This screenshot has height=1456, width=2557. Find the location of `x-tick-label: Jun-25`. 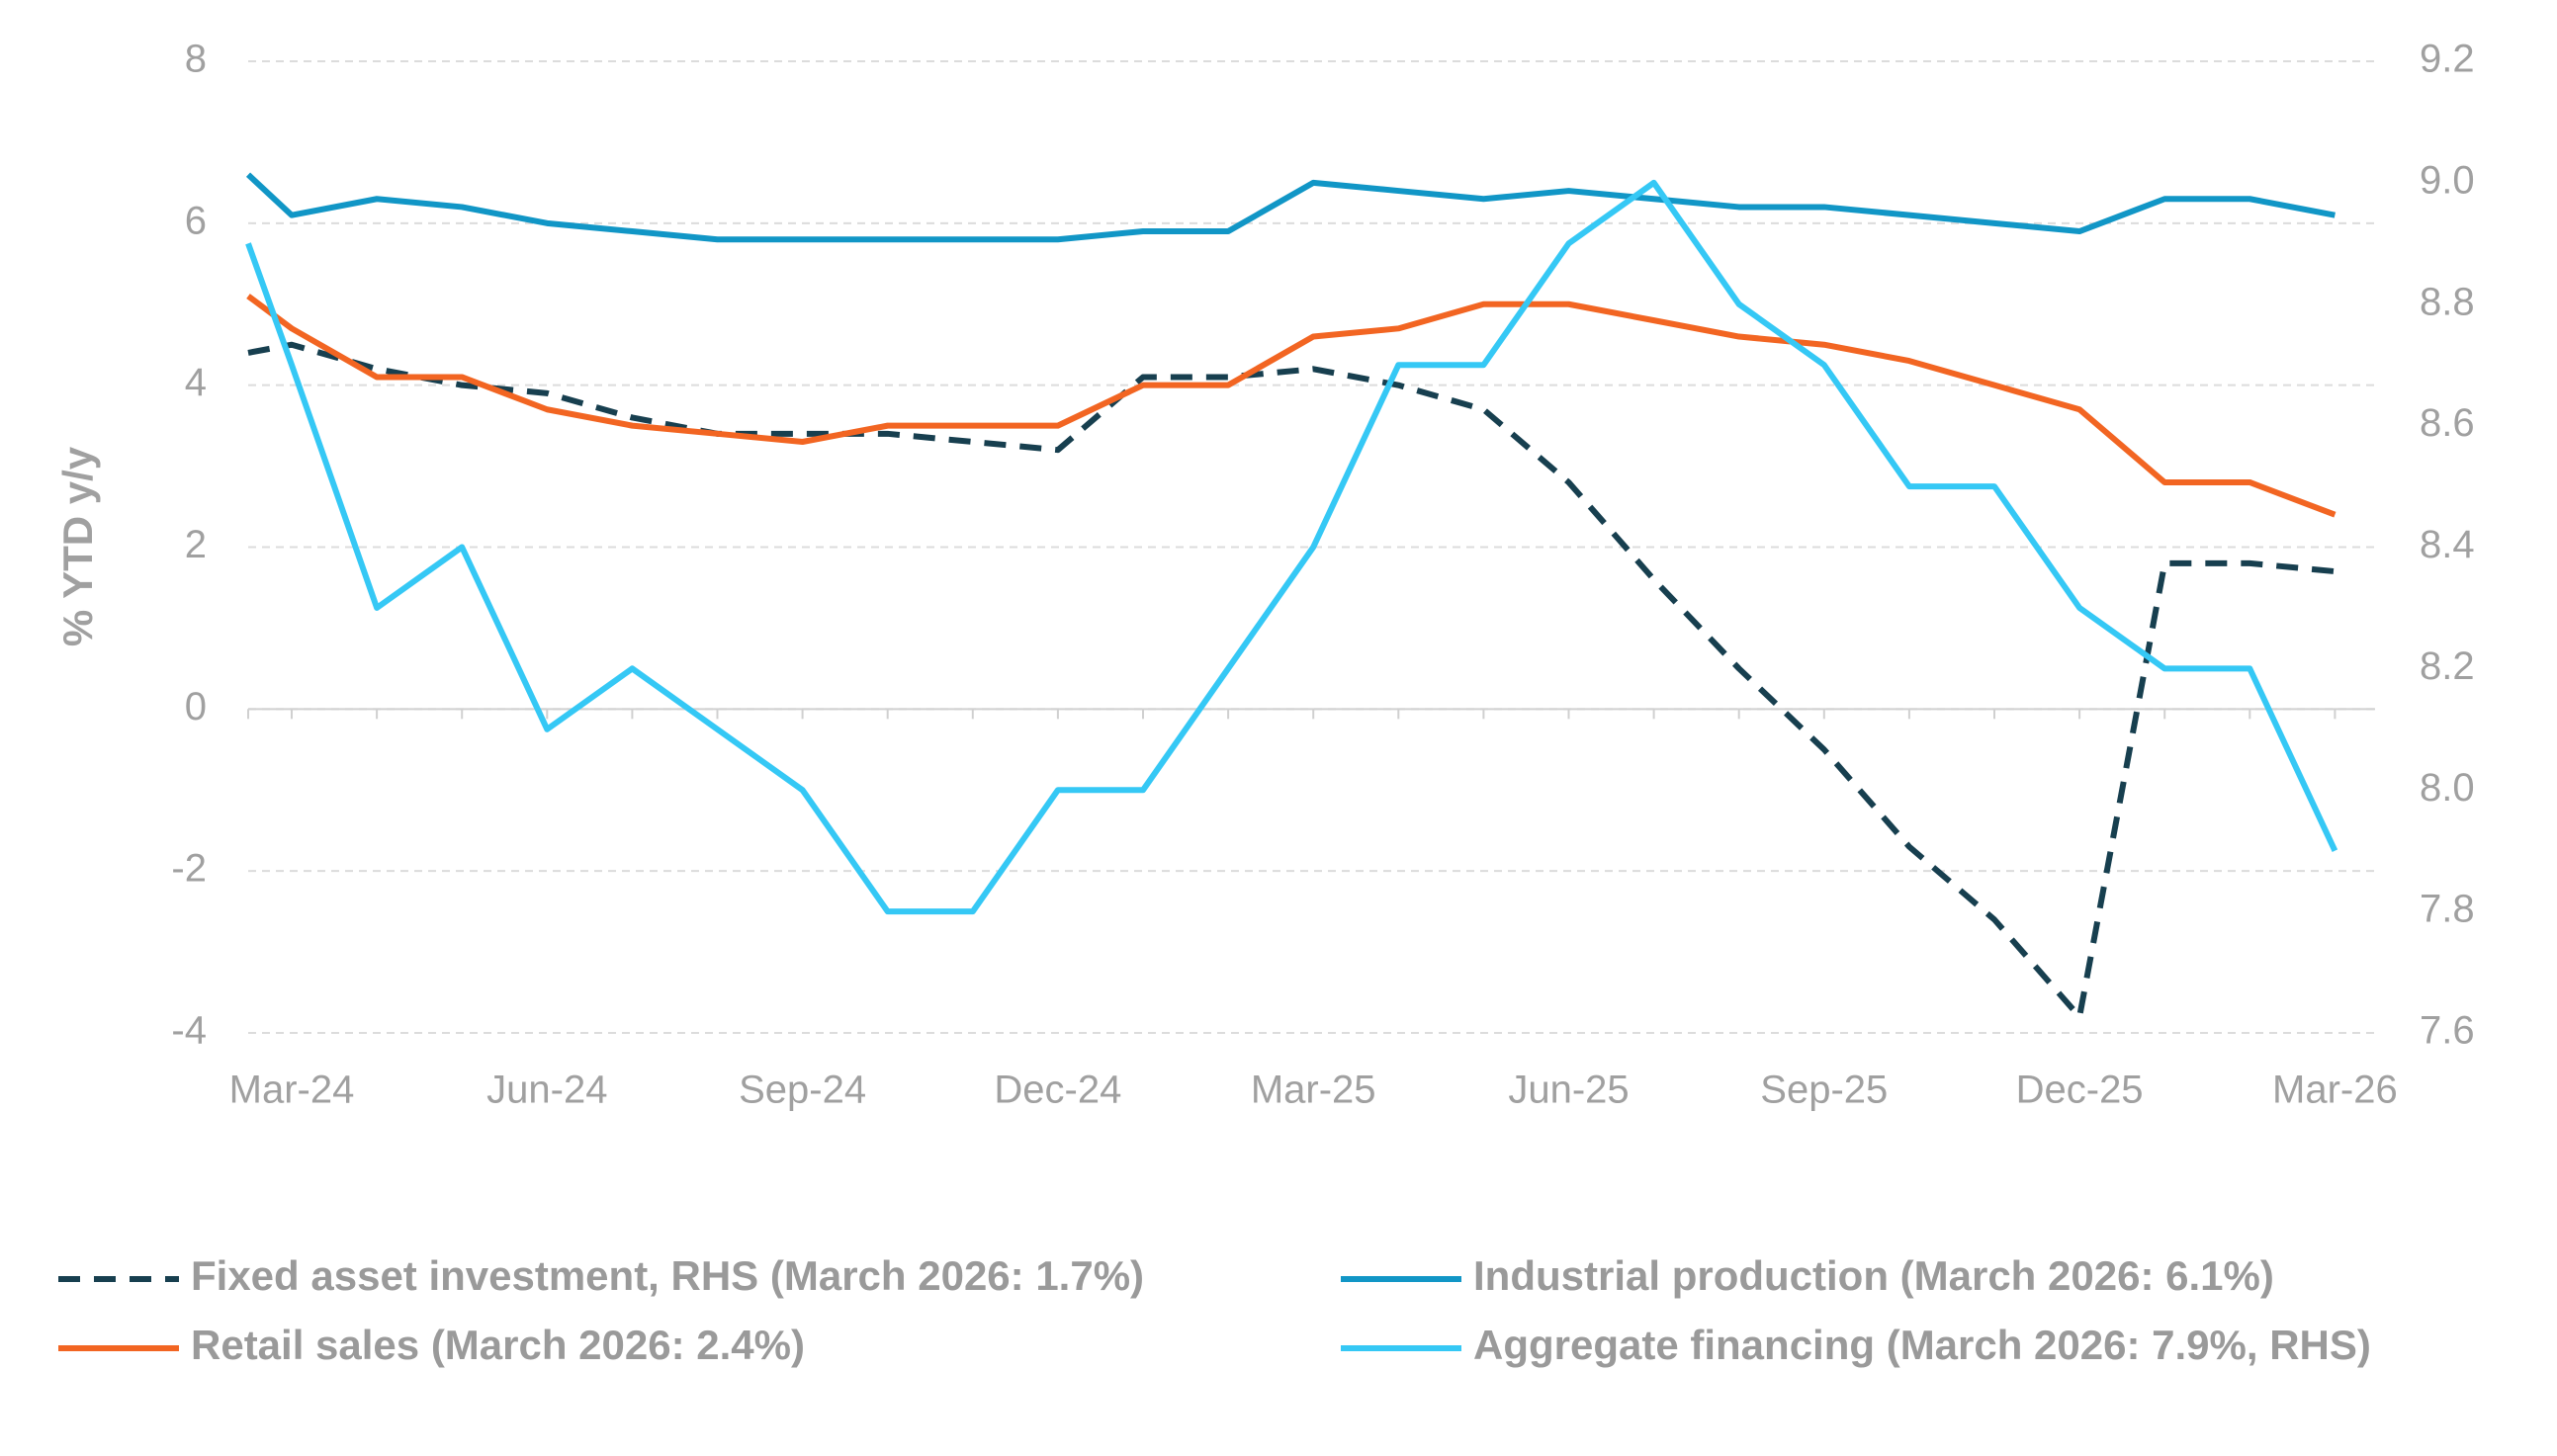

x-tick-label: Jun-25 is located at coordinates (1568, 1090).